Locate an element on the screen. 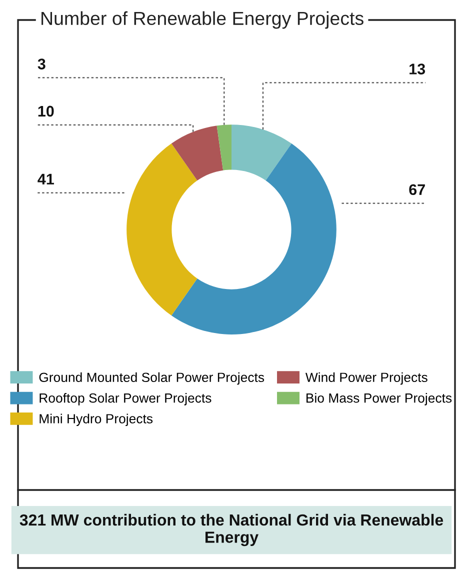 Image resolution: width=463 pixels, height=572 pixels. legend-label: Mini Hydro Projects is located at coordinates (96, 420).